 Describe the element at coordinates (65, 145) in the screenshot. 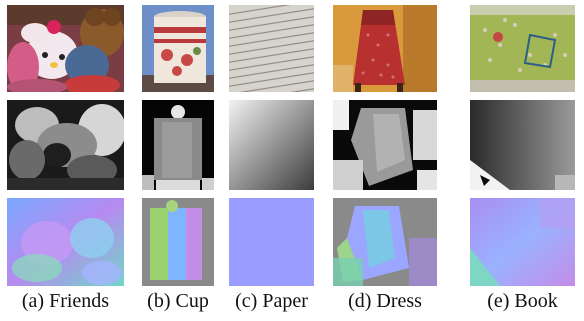

I see `depth-map-friends` at that location.